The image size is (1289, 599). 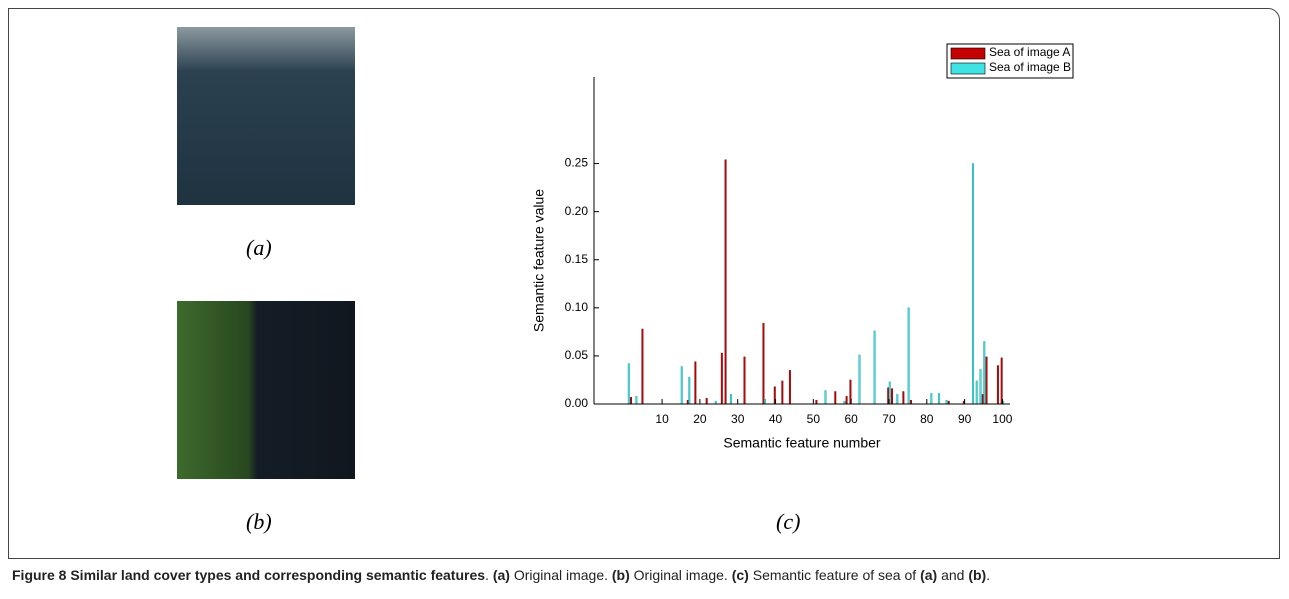 I want to click on y-axis-label: Semantic feature value, so click(x=539, y=260).